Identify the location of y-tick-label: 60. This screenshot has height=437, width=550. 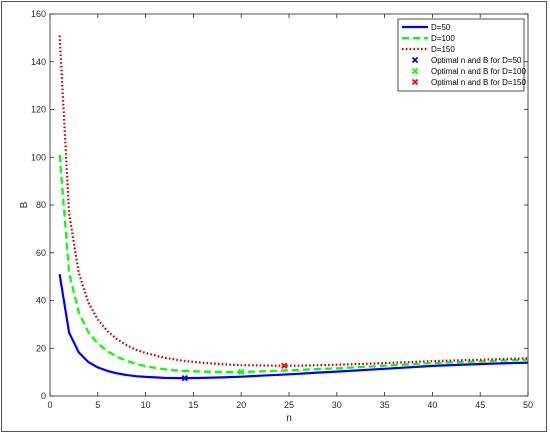
(41, 253).